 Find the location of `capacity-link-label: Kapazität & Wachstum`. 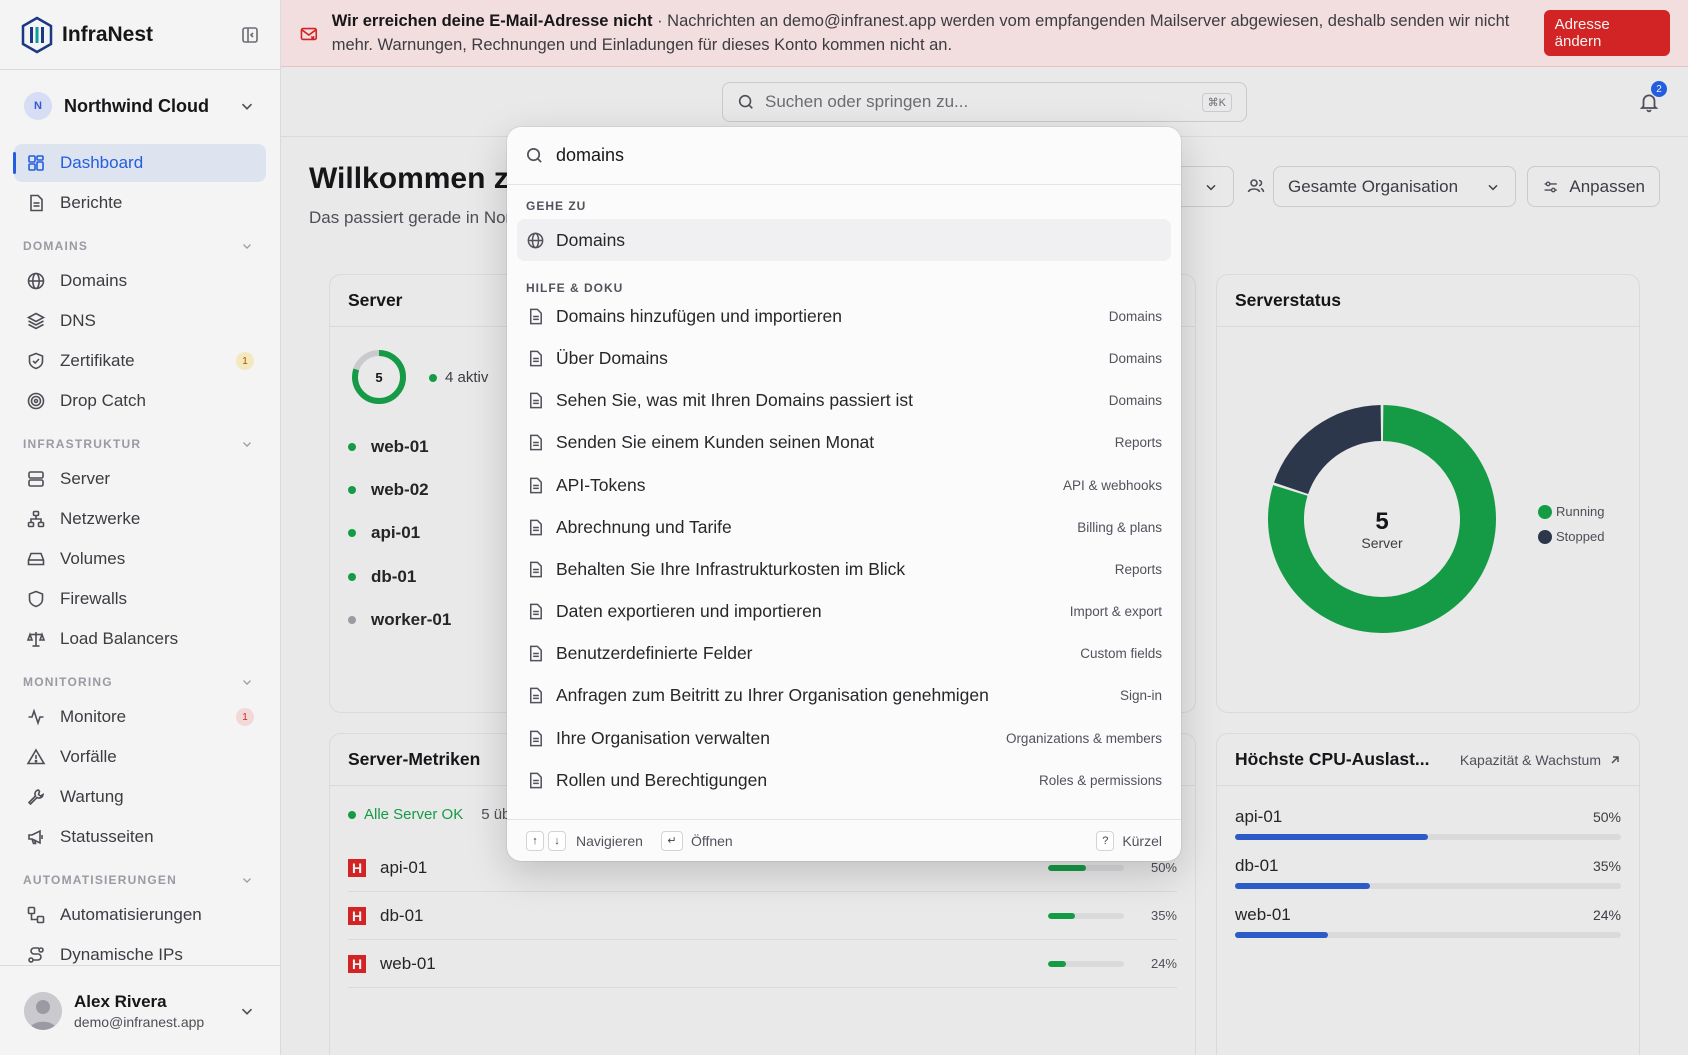

capacity-link-label: Kapazität & Wachstum is located at coordinates (1530, 759).